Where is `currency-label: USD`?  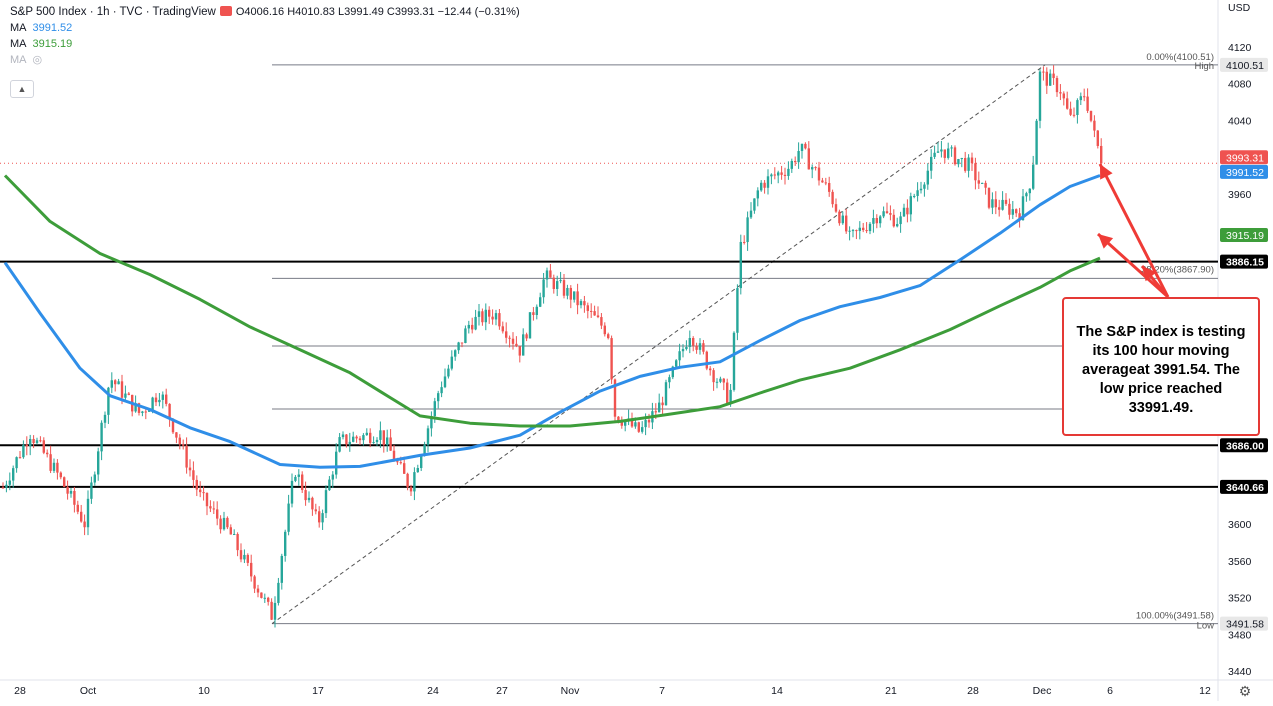
currency-label: USD is located at coordinates (1239, 8).